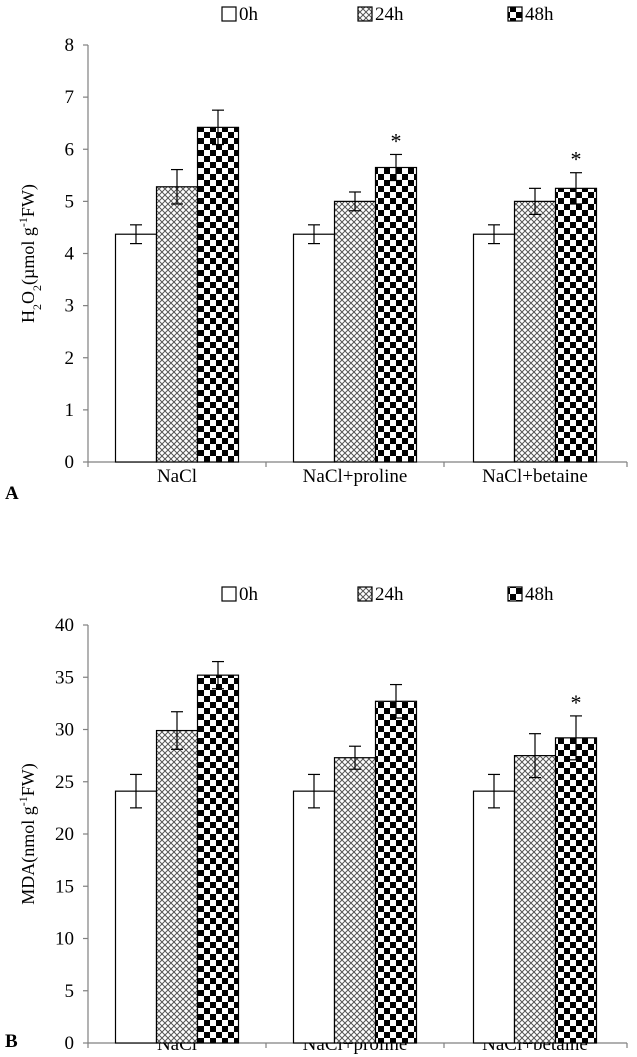 This screenshot has height=1057, width=637. What do you see at coordinates (28, 316) in the screenshot?
I see `y-axis-title-part: H` at bounding box center [28, 316].